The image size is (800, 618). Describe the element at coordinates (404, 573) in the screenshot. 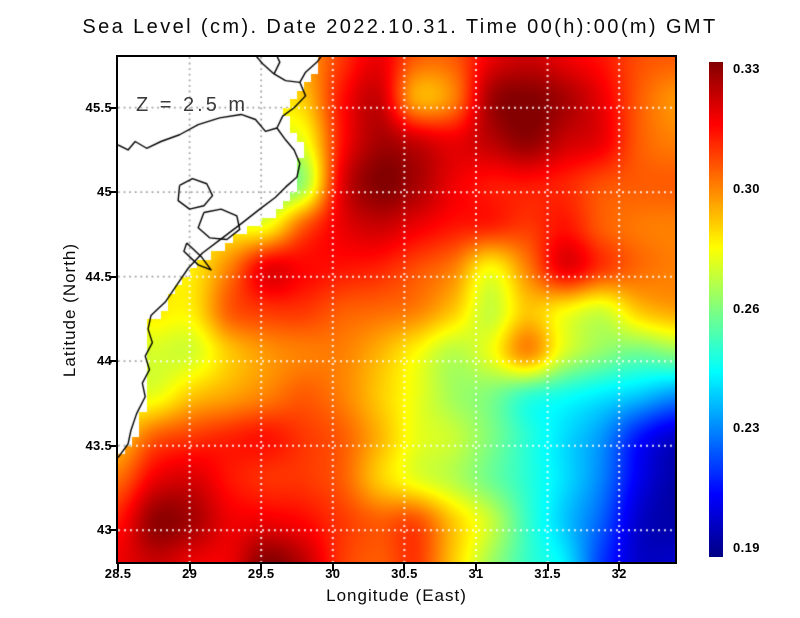

I see `x-tick-label: 30.5` at that location.